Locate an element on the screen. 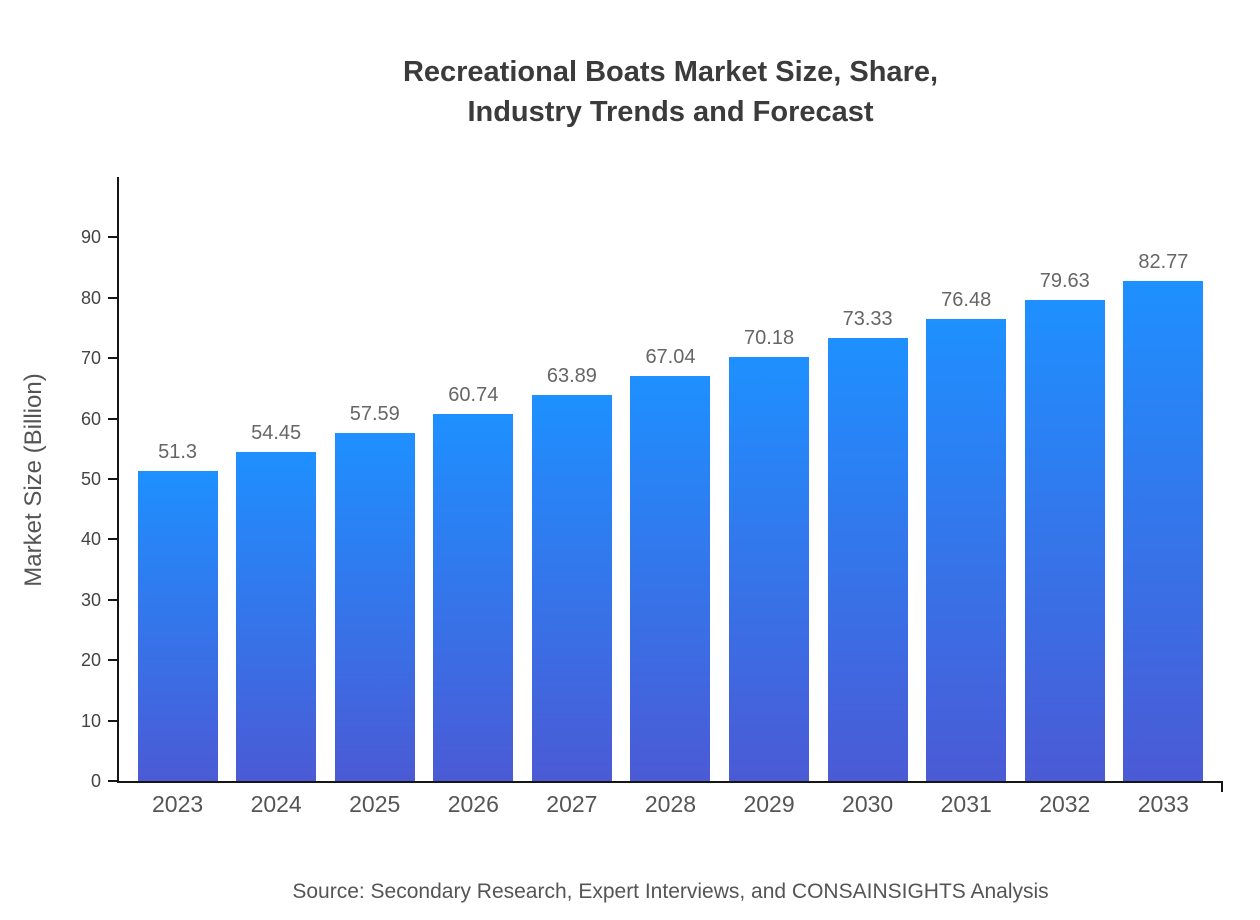 The width and height of the screenshot is (1260, 920). bar-value-label: 57.59 is located at coordinates (374, 414).